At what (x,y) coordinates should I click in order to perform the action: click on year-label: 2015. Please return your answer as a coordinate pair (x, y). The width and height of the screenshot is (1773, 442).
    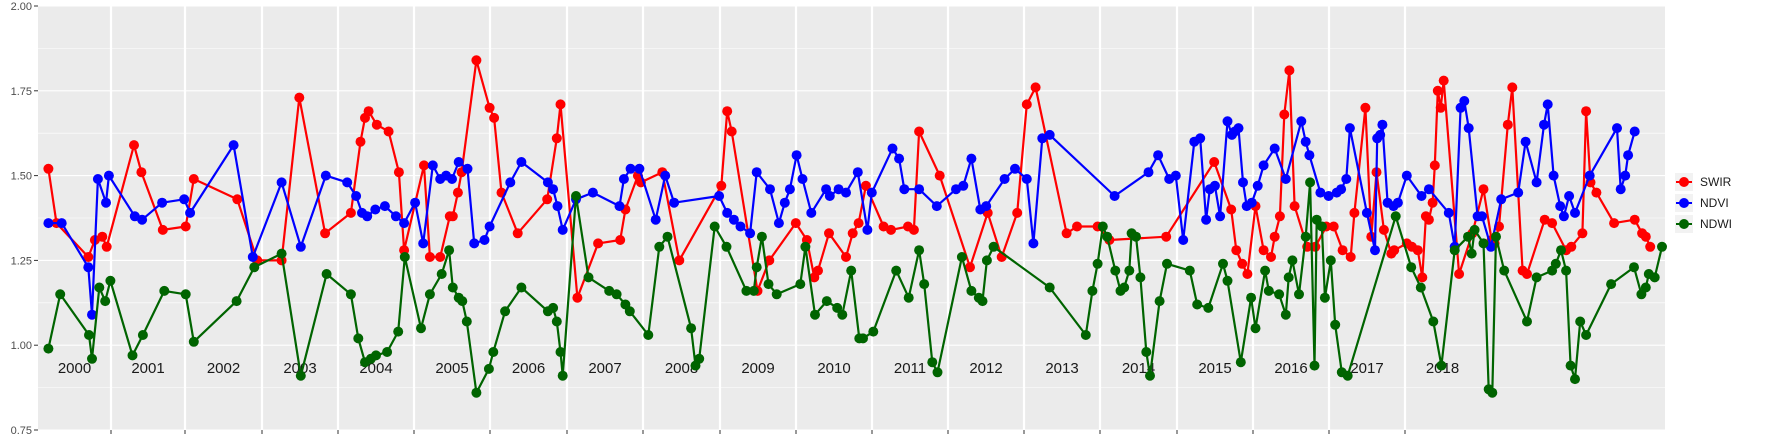
    Looking at the image, I should click on (1214, 368).